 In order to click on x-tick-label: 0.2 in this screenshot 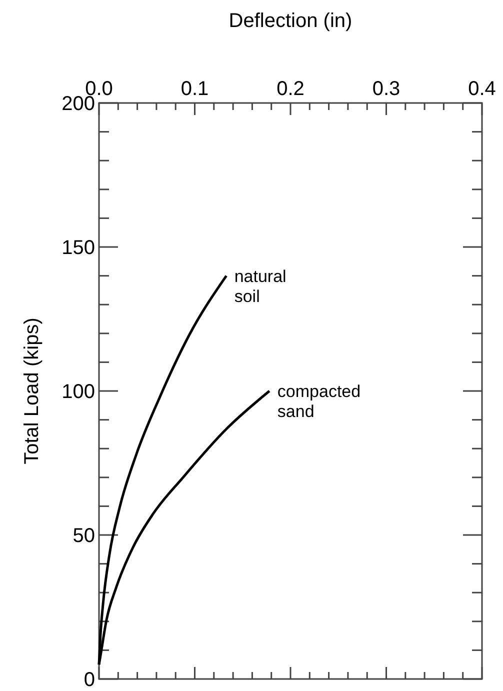, I will do `click(290, 89)`.